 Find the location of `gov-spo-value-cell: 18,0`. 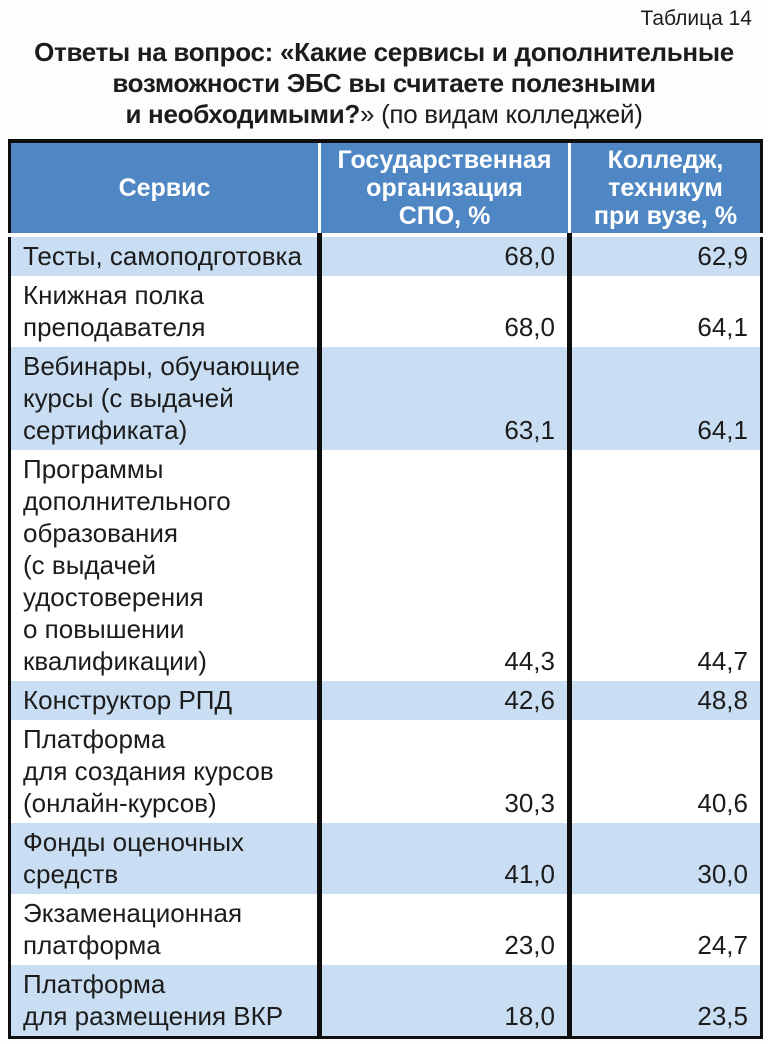

gov-spo-value-cell: 18,0 is located at coordinates (443, 1001).